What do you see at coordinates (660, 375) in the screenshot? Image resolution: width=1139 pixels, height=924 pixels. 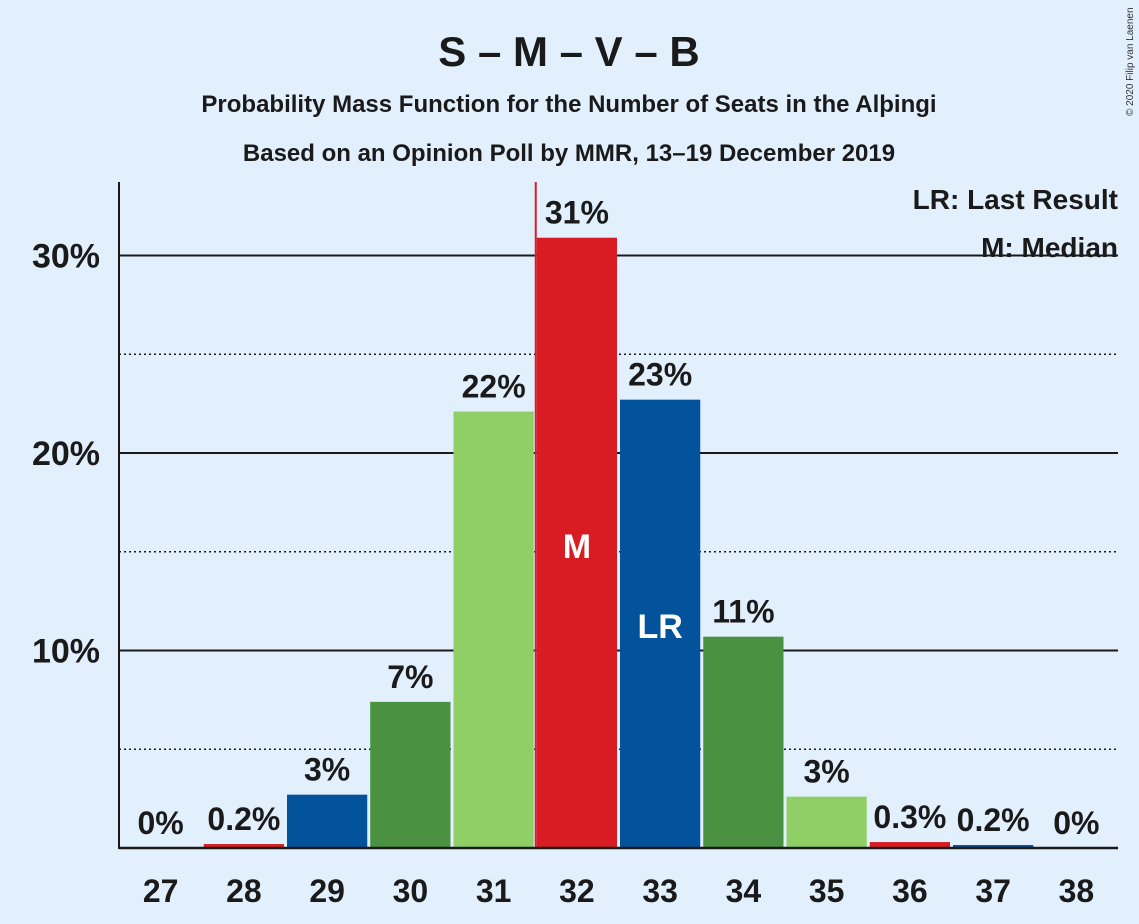 I see `bar-value-label: 23%` at bounding box center [660, 375].